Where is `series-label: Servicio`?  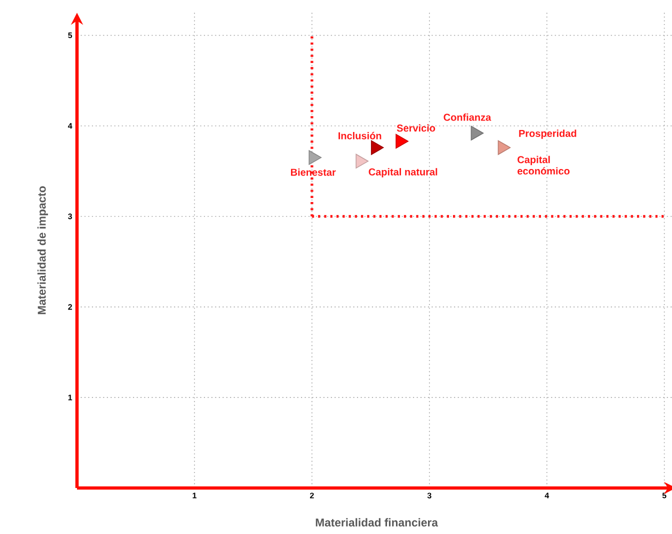 series-label: Servicio is located at coordinates (416, 128).